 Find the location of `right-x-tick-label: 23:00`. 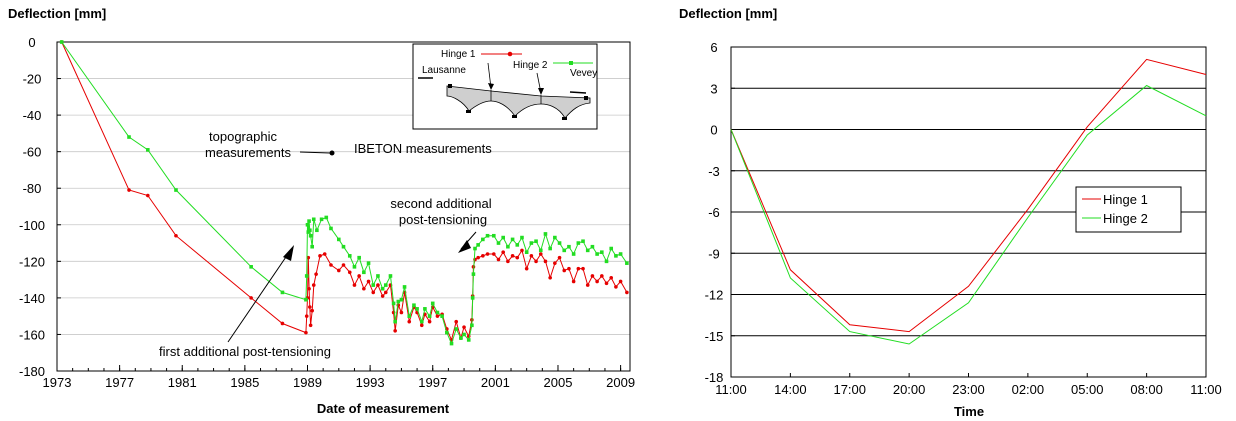

right-x-tick-label: 23:00 is located at coordinates (968, 389).